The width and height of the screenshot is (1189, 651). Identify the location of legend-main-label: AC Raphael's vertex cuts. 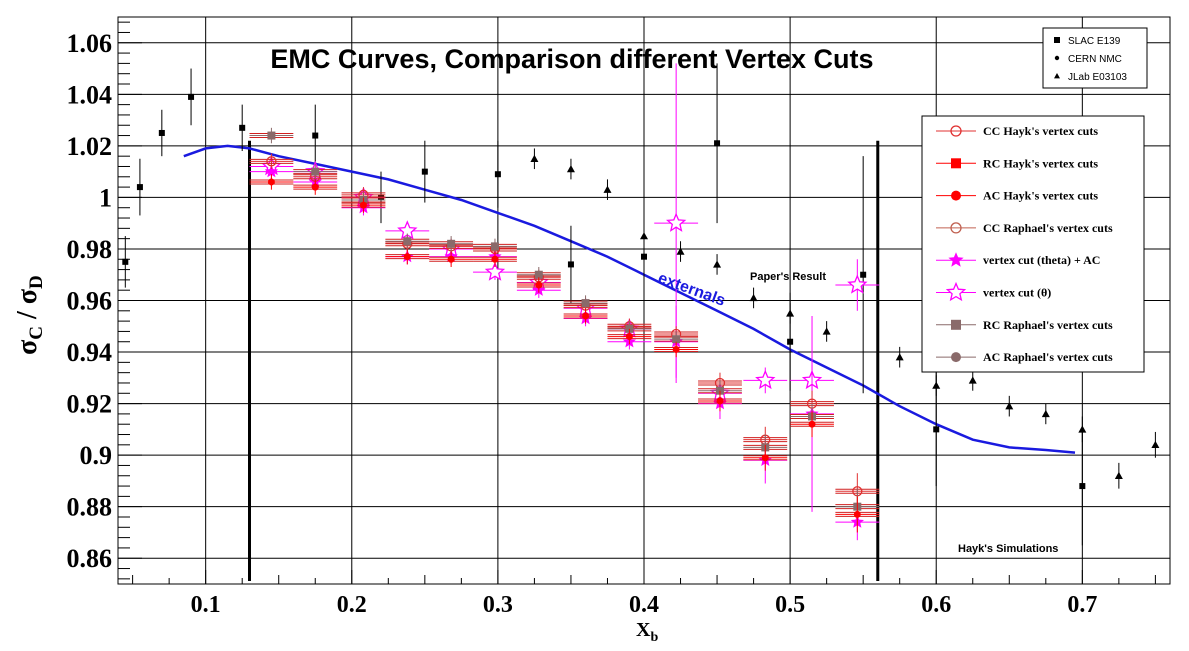
(1048, 357).